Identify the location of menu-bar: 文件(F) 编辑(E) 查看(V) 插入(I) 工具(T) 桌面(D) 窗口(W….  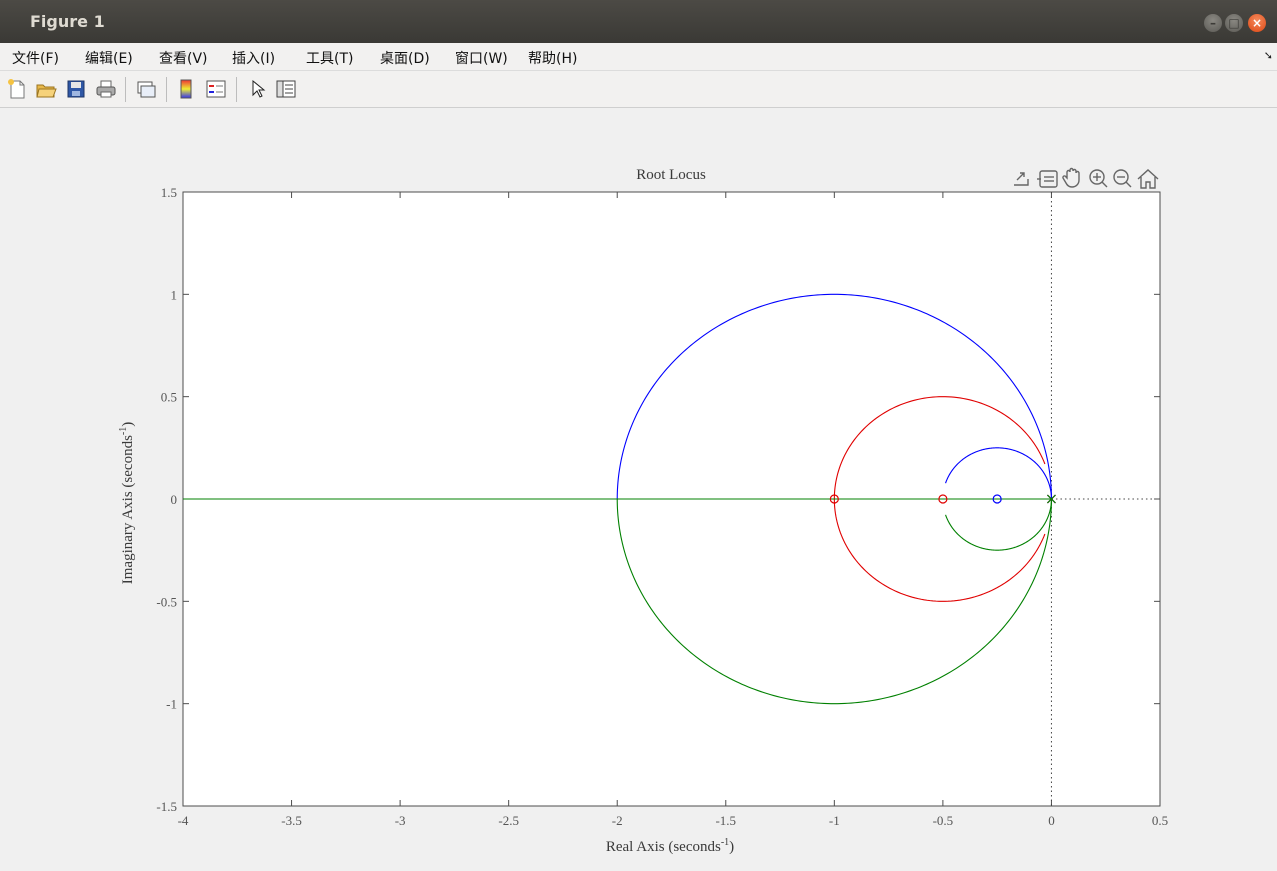
(638, 57).